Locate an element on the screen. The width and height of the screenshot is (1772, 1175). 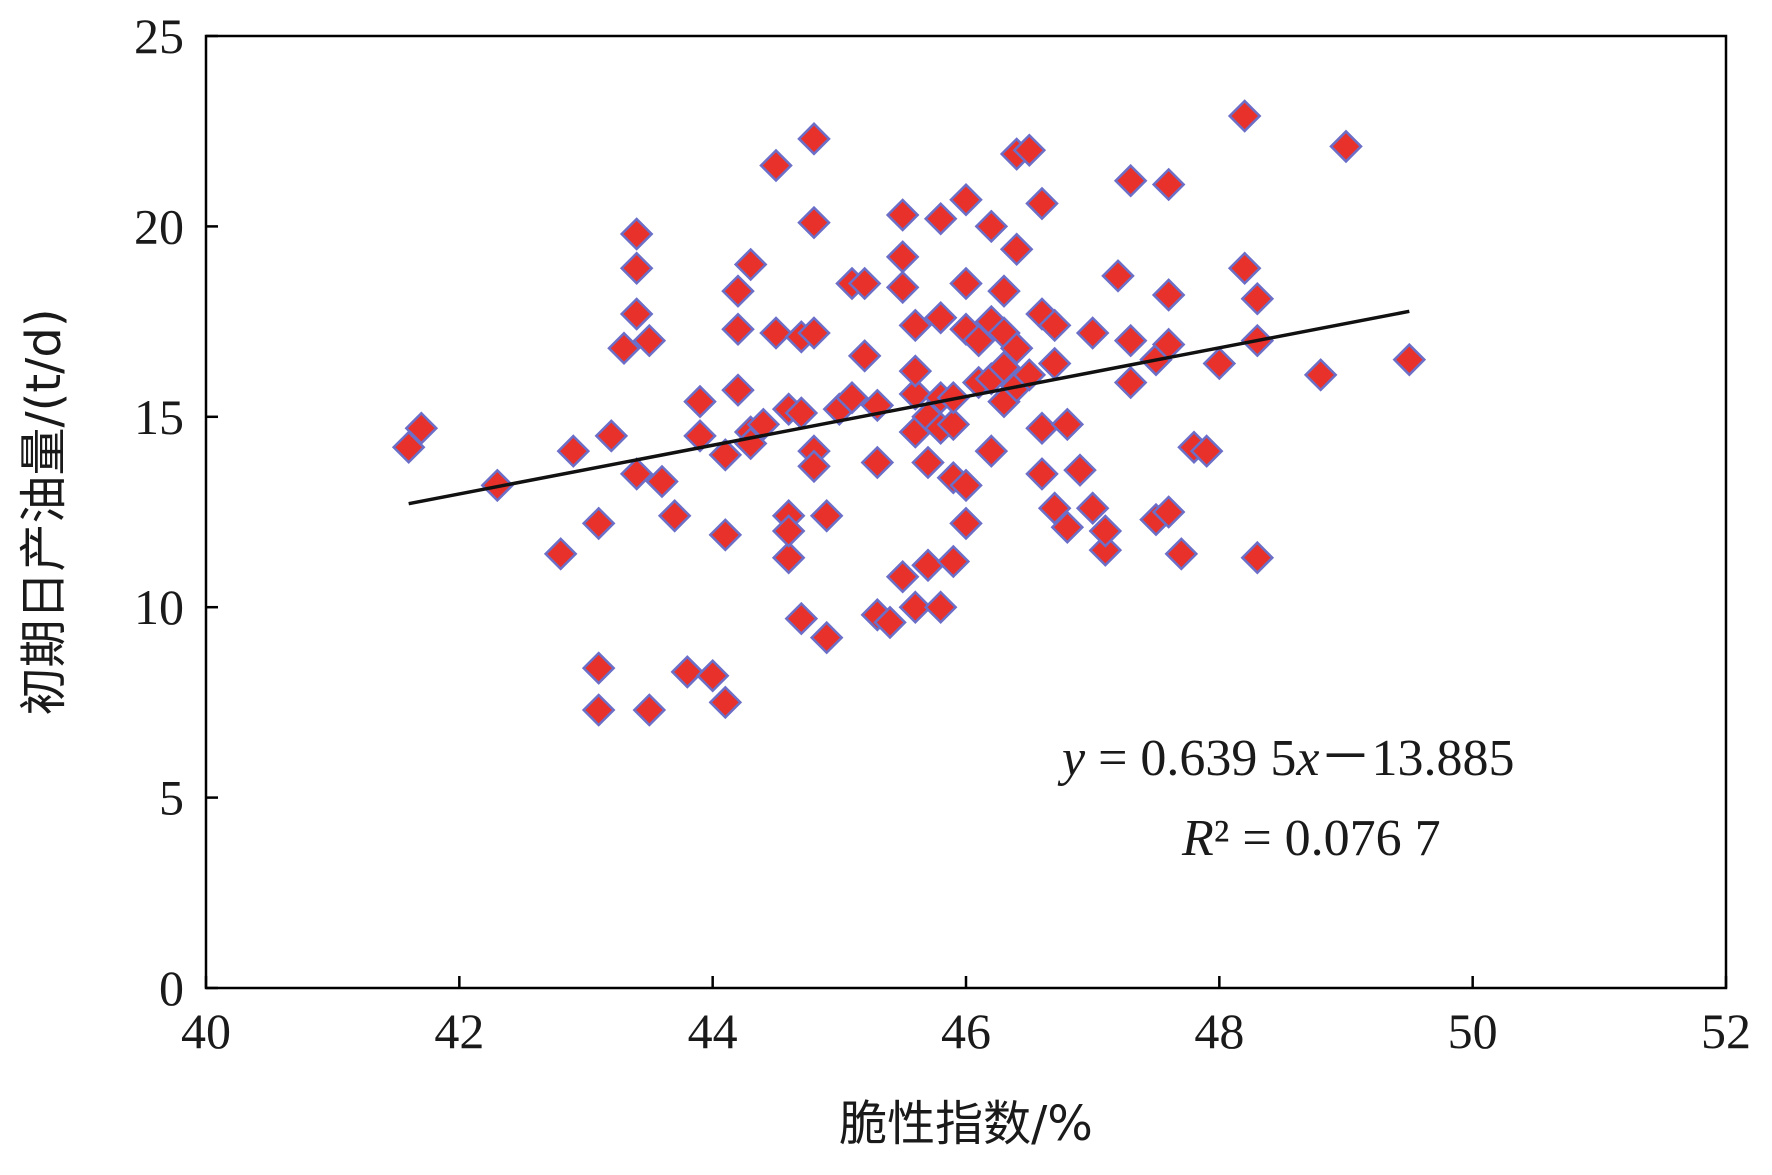
x-tick-label: 46 is located at coordinates (966, 1031).